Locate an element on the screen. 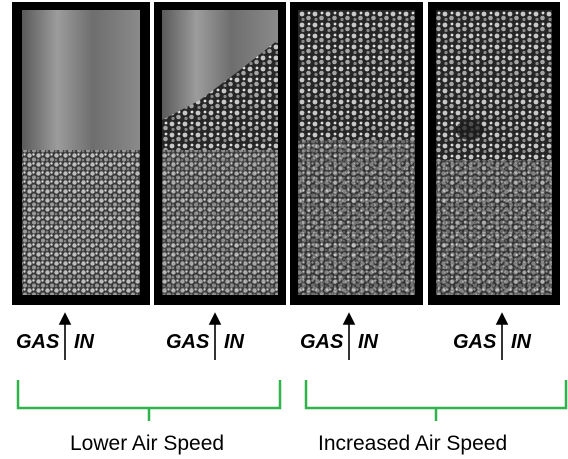  group-label: Lower Air Speed is located at coordinates (147, 443).